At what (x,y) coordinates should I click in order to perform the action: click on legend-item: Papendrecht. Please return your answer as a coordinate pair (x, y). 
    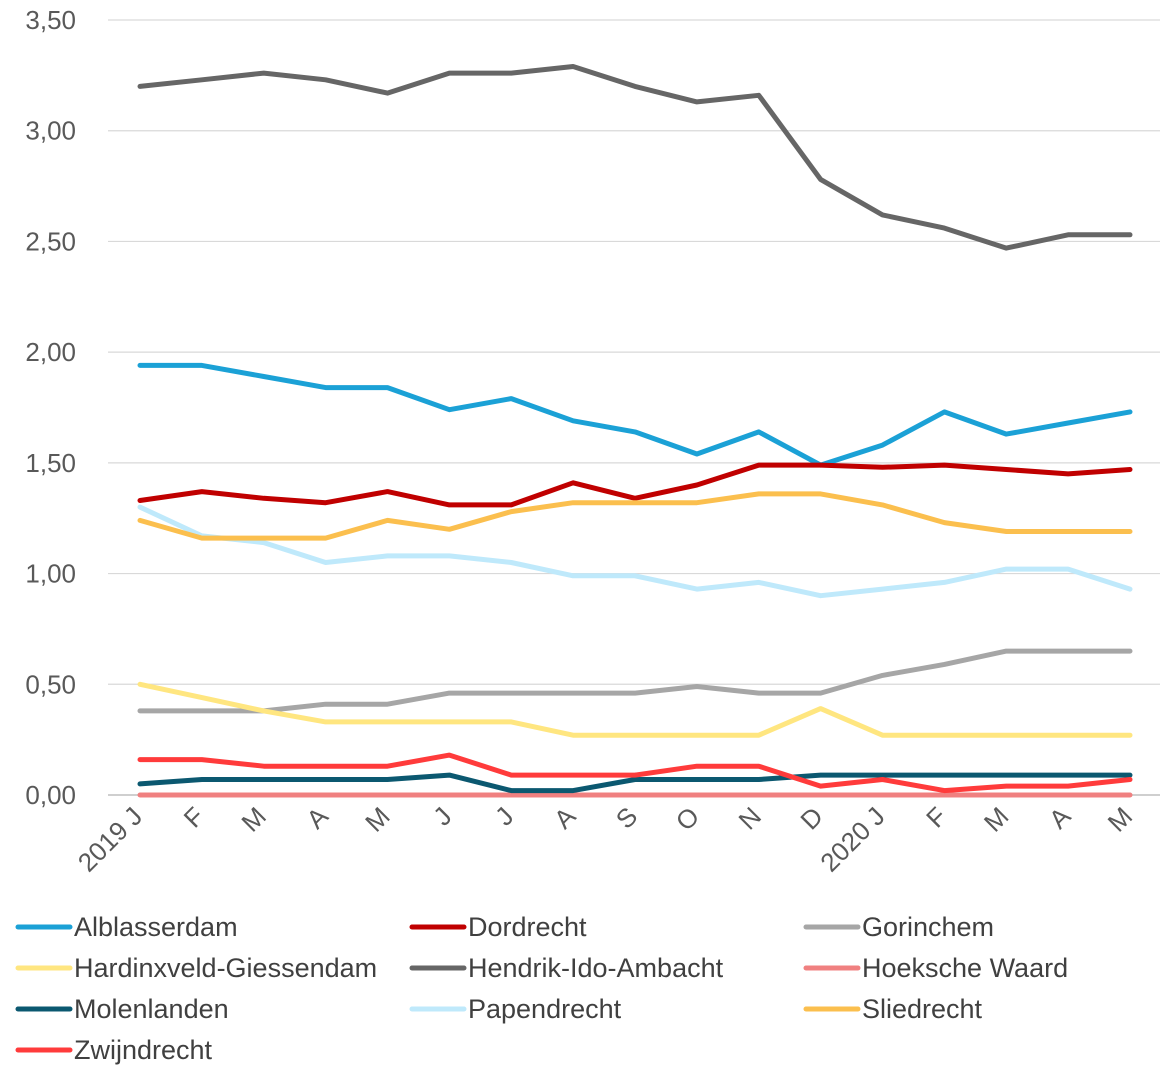
    Looking at the image, I should click on (515, 1009).